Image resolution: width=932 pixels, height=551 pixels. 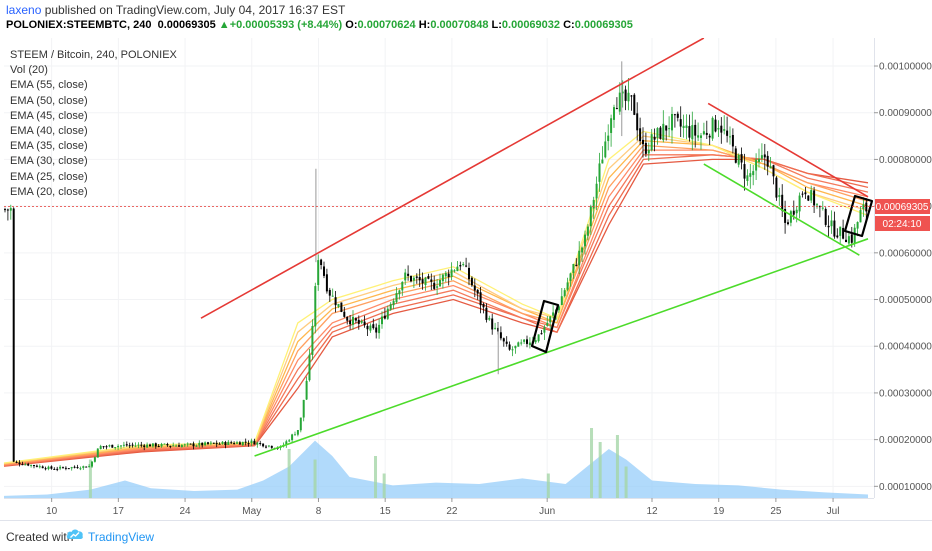 I want to click on author-link: laxeno, so click(x=24, y=10).